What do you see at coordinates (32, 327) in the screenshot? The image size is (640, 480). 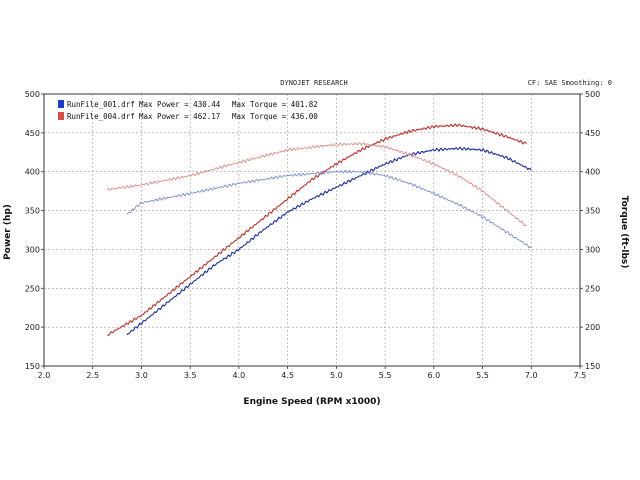 I see `y-tick-label-left: 200` at bounding box center [32, 327].